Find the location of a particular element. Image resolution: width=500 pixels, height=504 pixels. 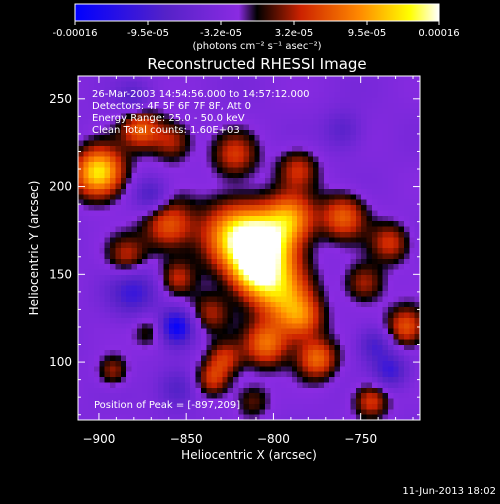

y-tick-label: 250 is located at coordinates (60, 99).